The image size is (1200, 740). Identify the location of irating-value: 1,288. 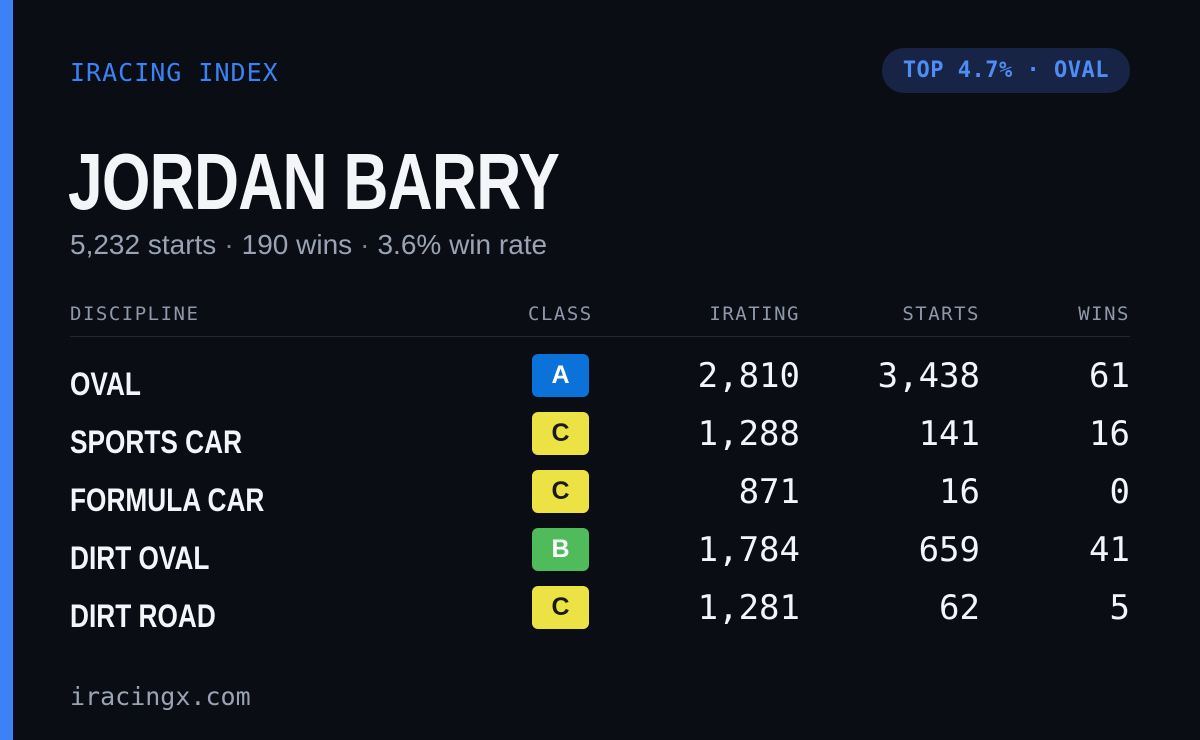
(748, 434).